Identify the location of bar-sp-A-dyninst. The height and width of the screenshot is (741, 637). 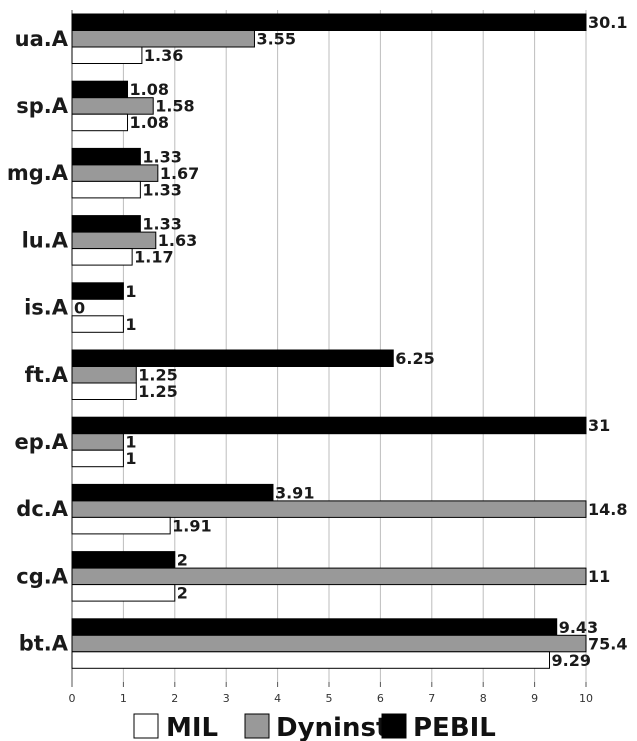
(112, 106).